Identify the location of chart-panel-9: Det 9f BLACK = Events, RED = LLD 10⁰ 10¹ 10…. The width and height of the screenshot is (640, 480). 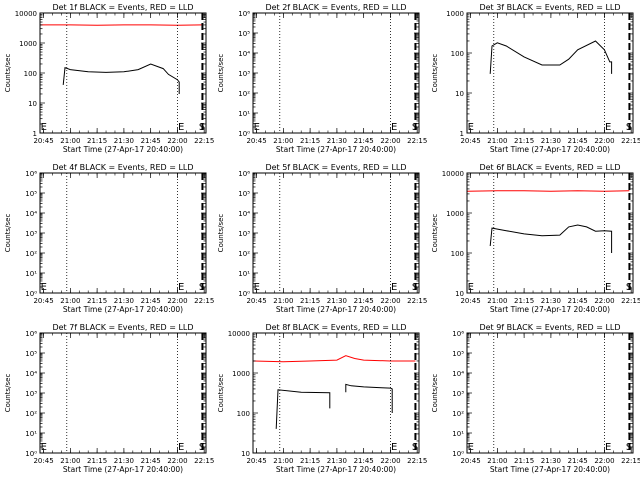
(535, 398).